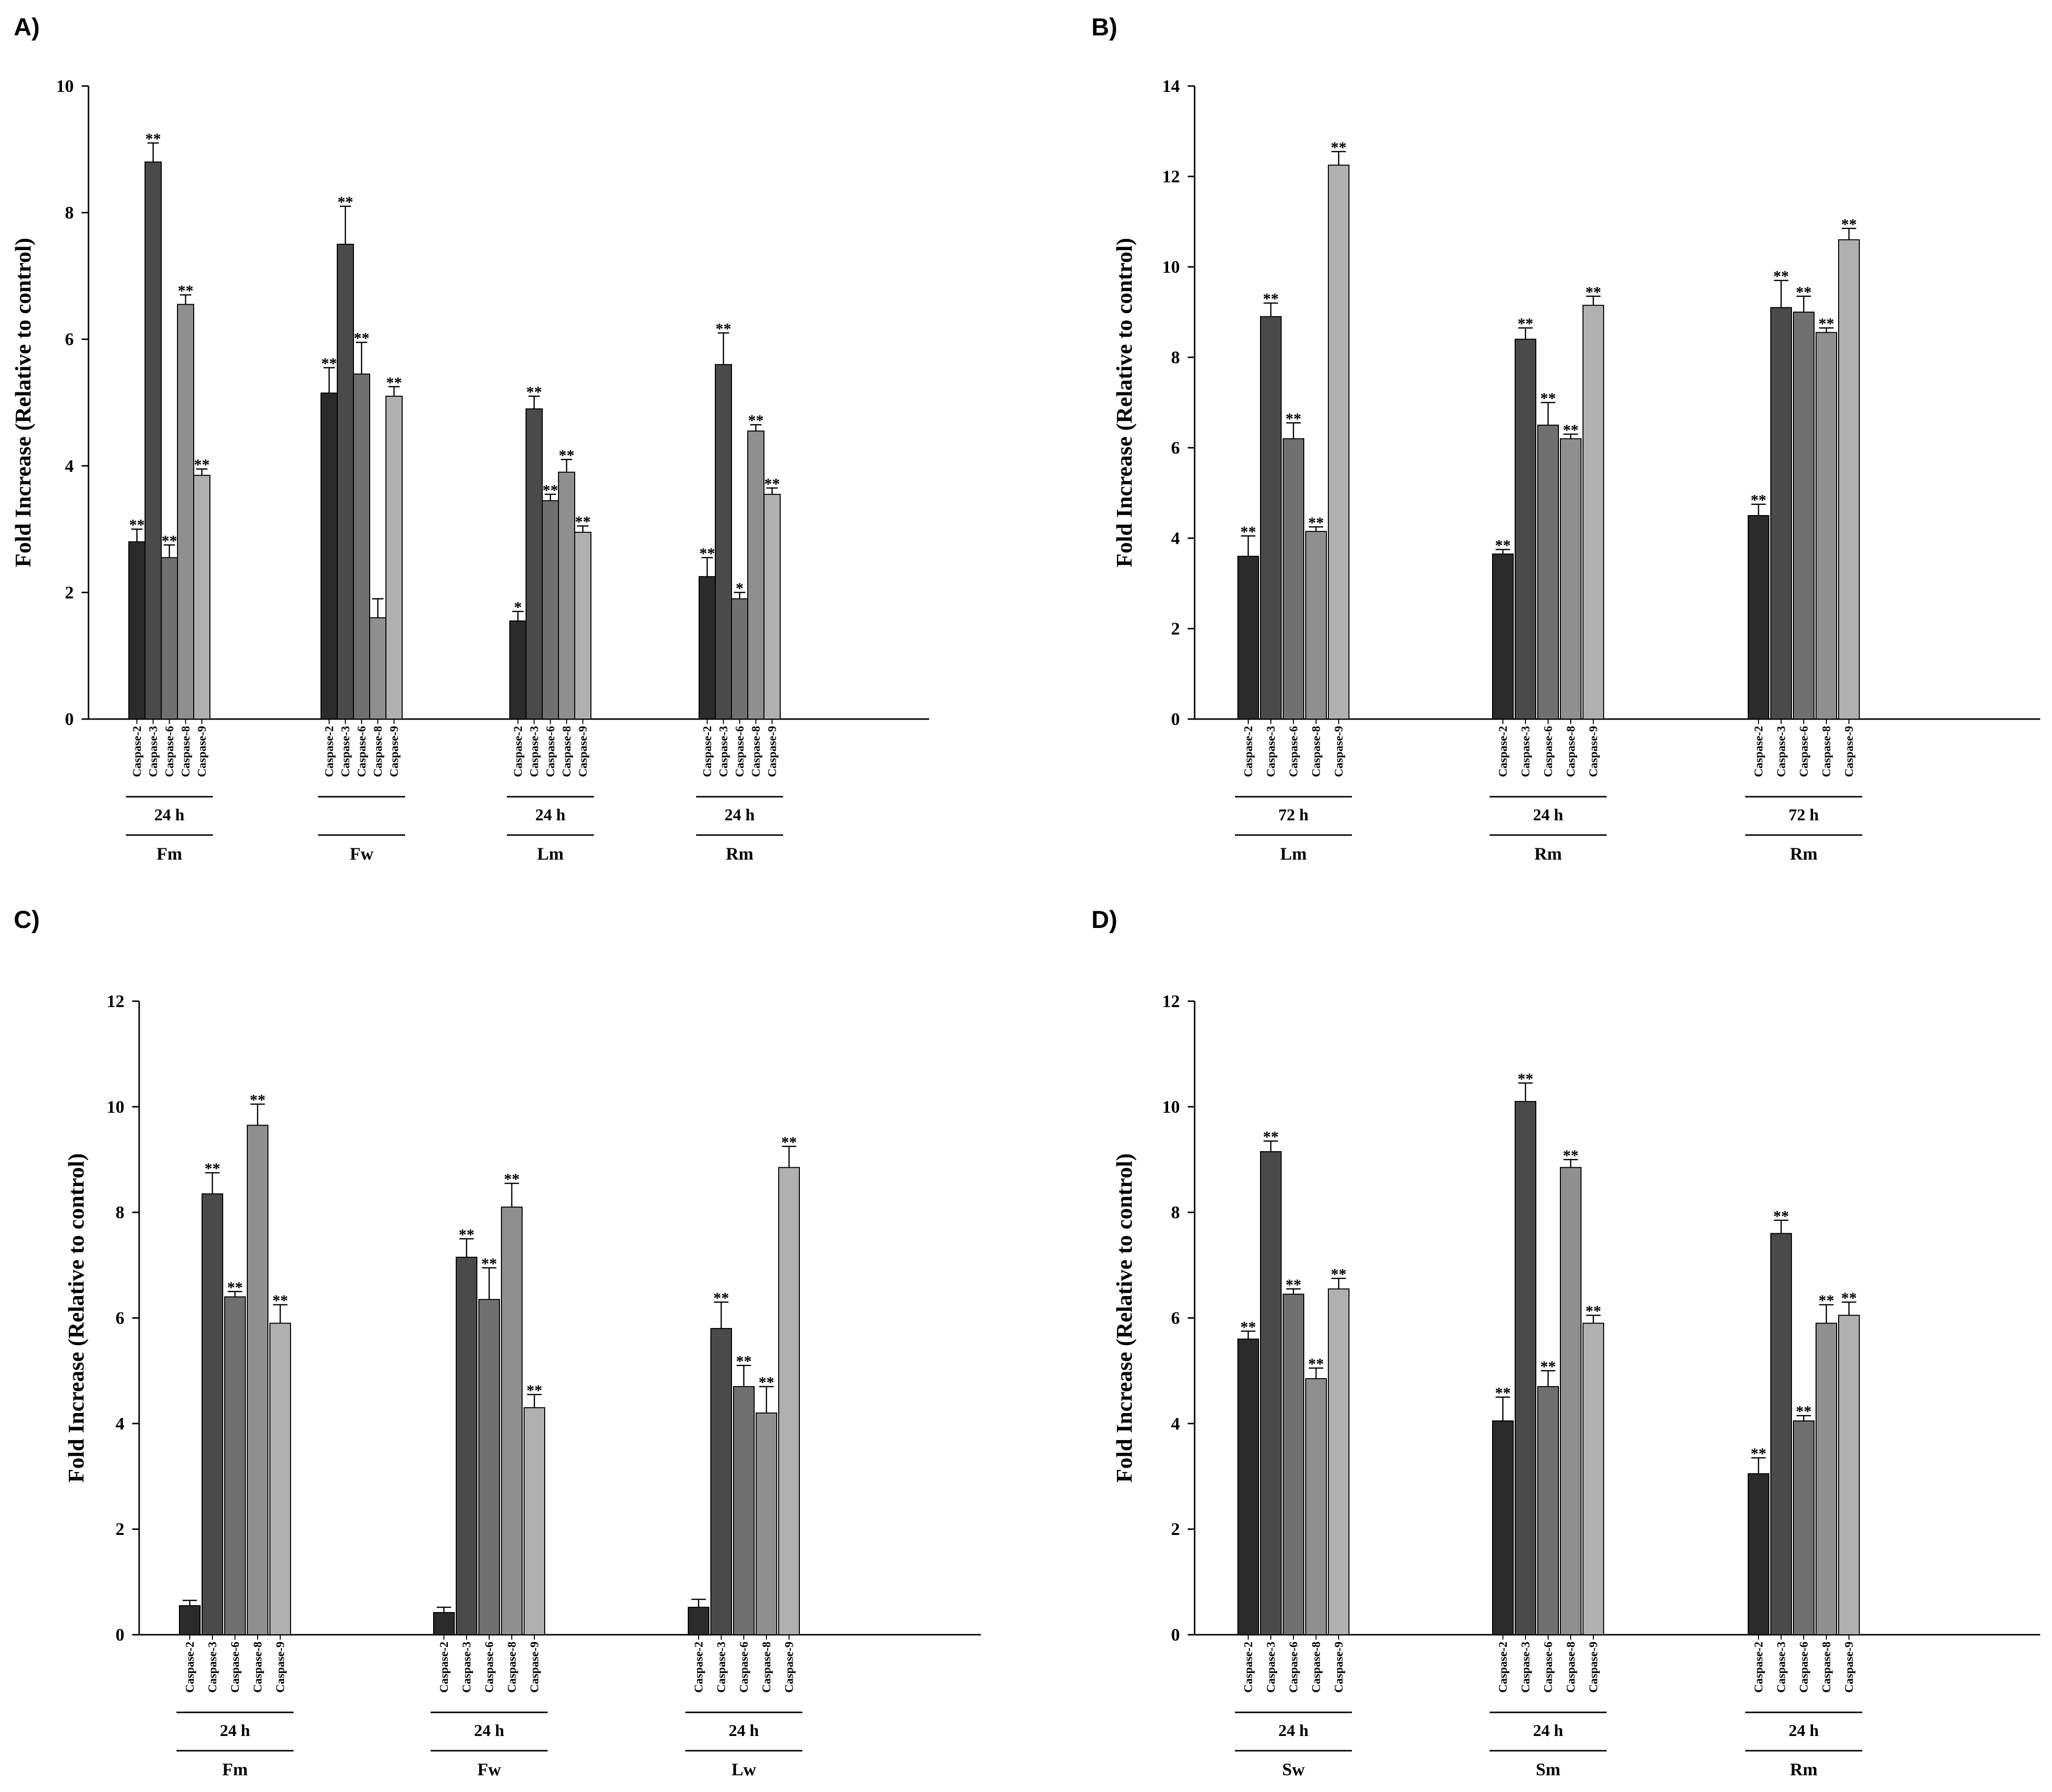 The height and width of the screenshot is (1792, 2052). I want to click on y-tick-label: 0, so click(1175, 1635).